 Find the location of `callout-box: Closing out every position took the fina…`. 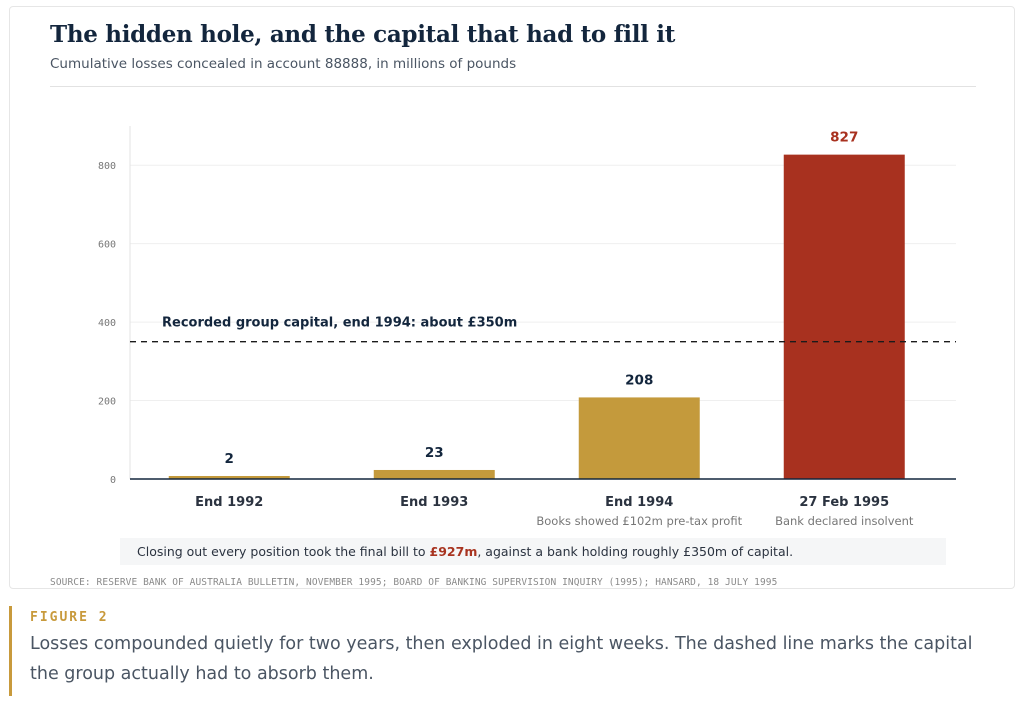

callout-box: Closing out every position took the fina… is located at coordinates (533, 551).